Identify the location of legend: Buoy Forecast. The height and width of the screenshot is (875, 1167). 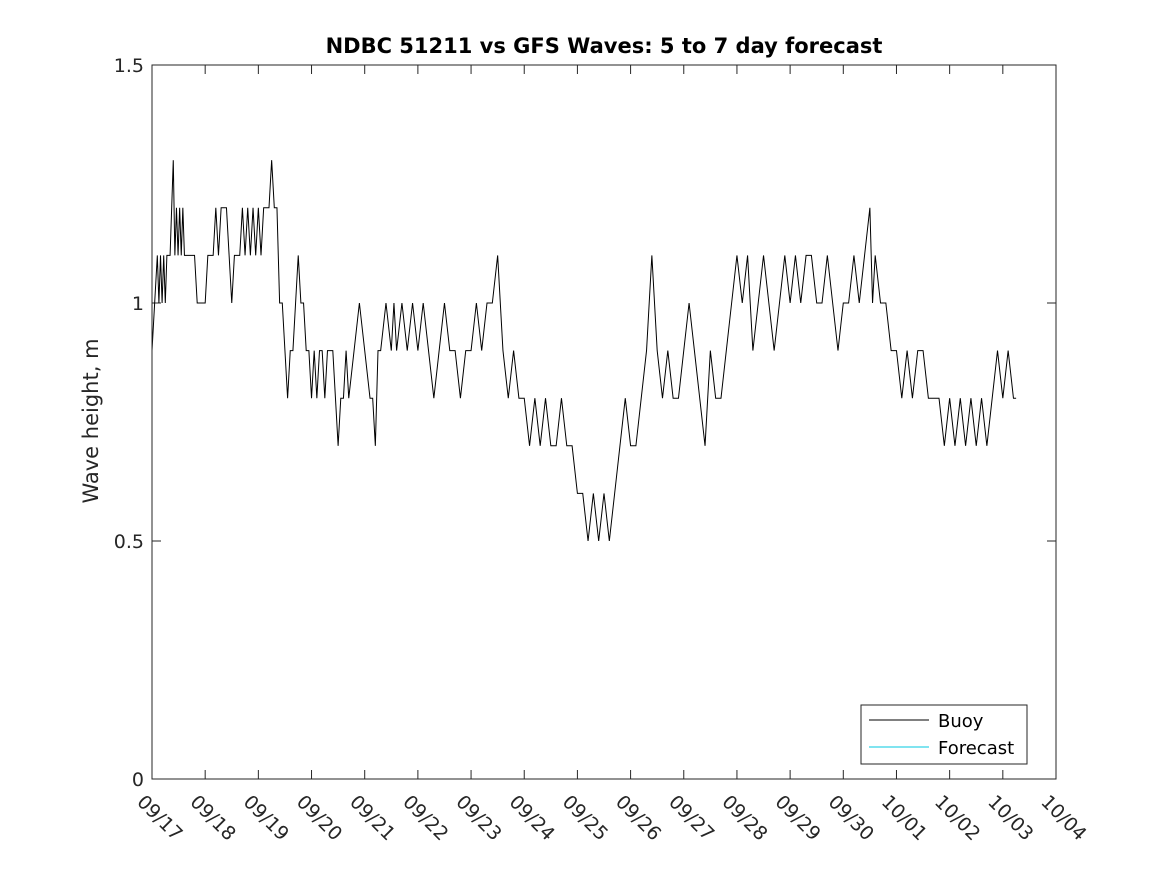
(944, 734).